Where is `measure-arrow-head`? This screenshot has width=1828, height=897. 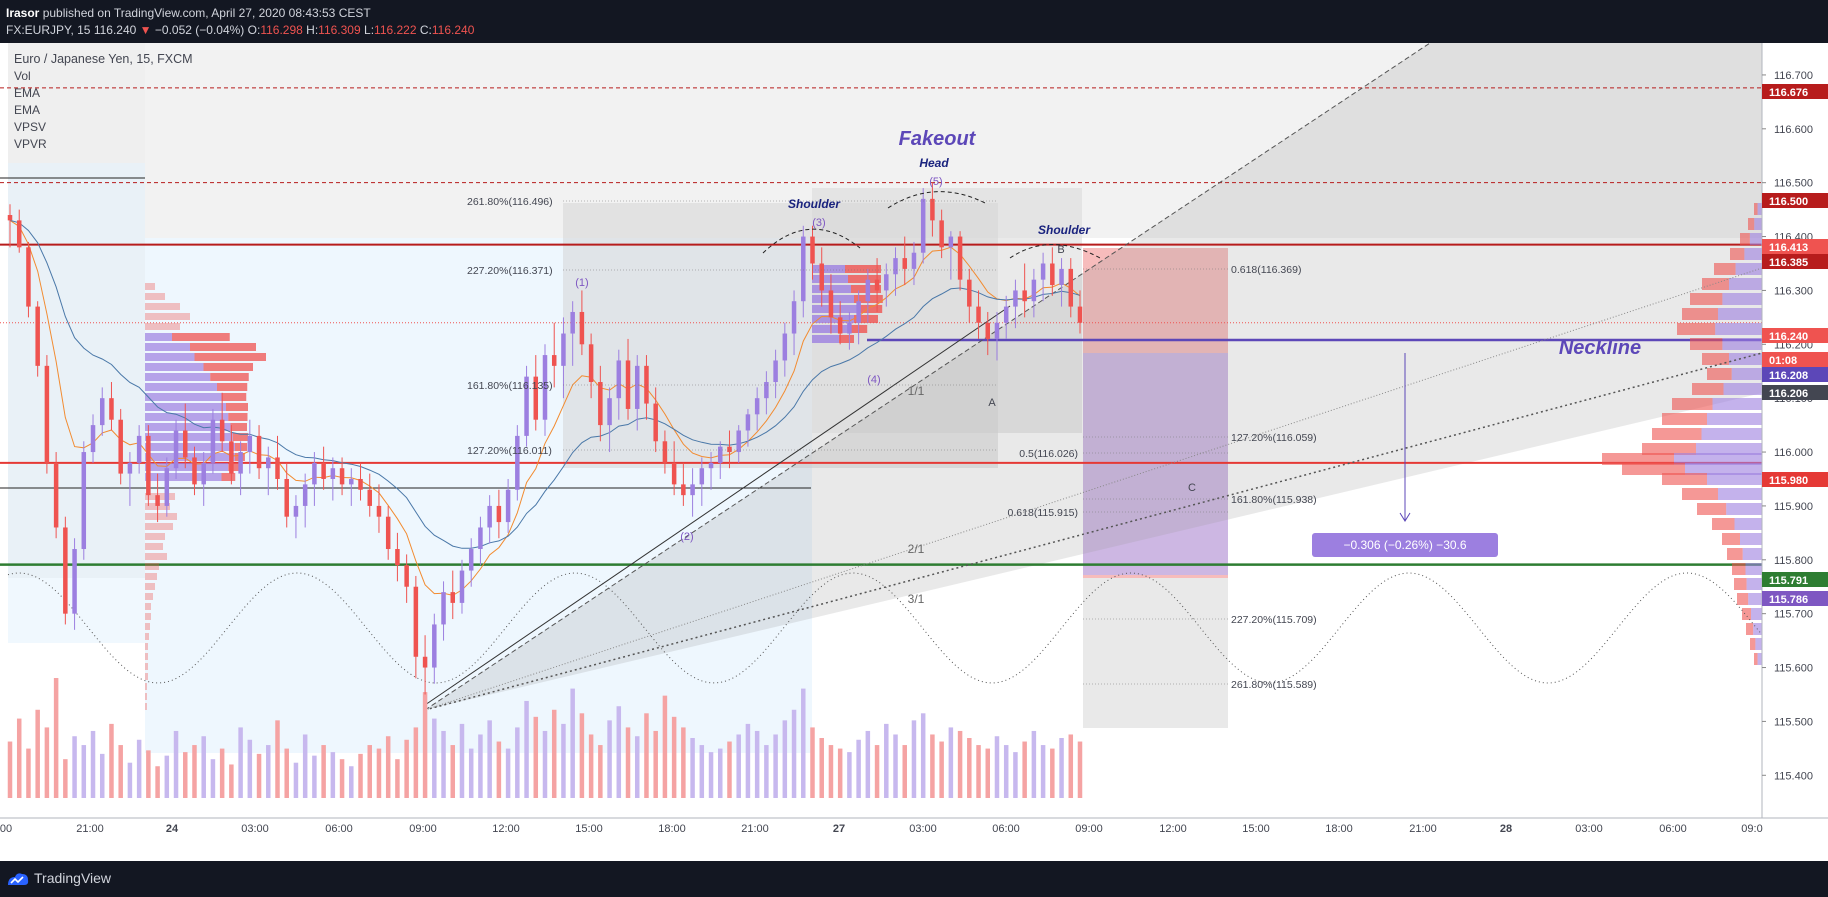 measure-arrow-head is located at coordinates (1405, 517).